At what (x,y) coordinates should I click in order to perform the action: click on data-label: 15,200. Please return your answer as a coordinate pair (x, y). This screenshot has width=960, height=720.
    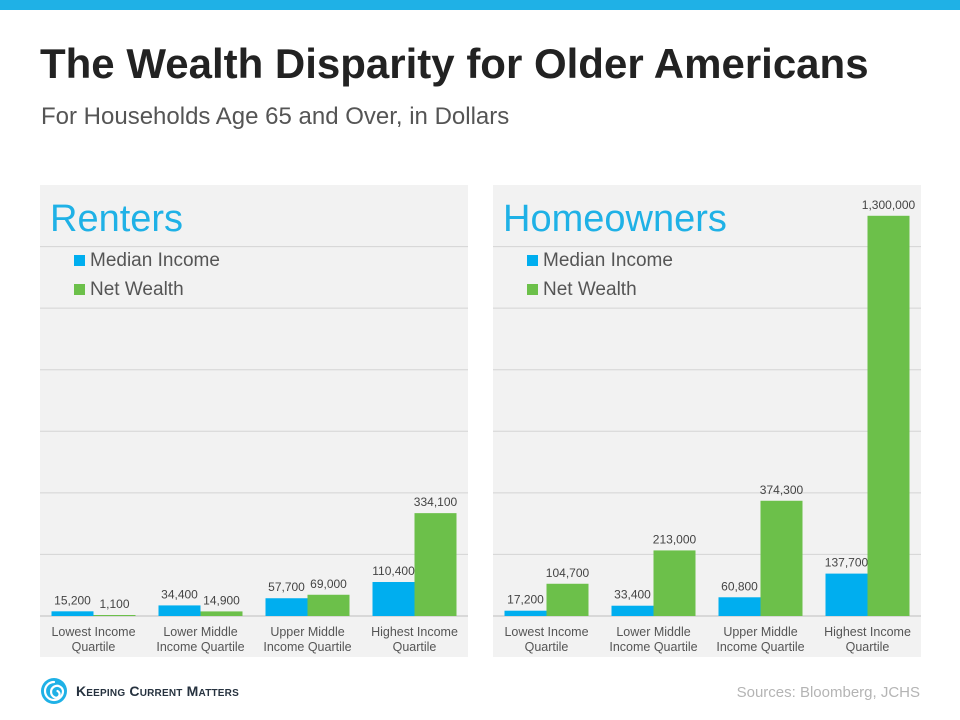
    Looking at the image, I should click on (72, 600).